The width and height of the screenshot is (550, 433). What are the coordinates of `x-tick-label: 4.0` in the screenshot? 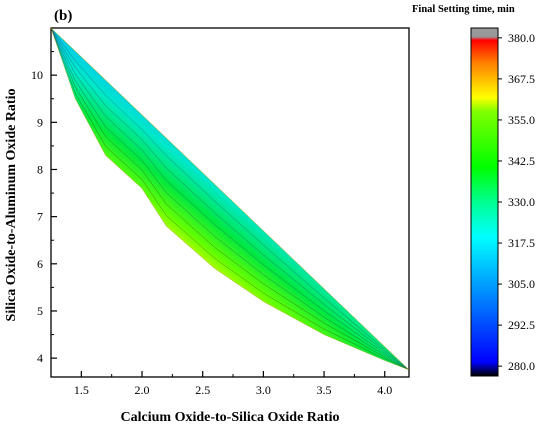 It's located at (384, 390).